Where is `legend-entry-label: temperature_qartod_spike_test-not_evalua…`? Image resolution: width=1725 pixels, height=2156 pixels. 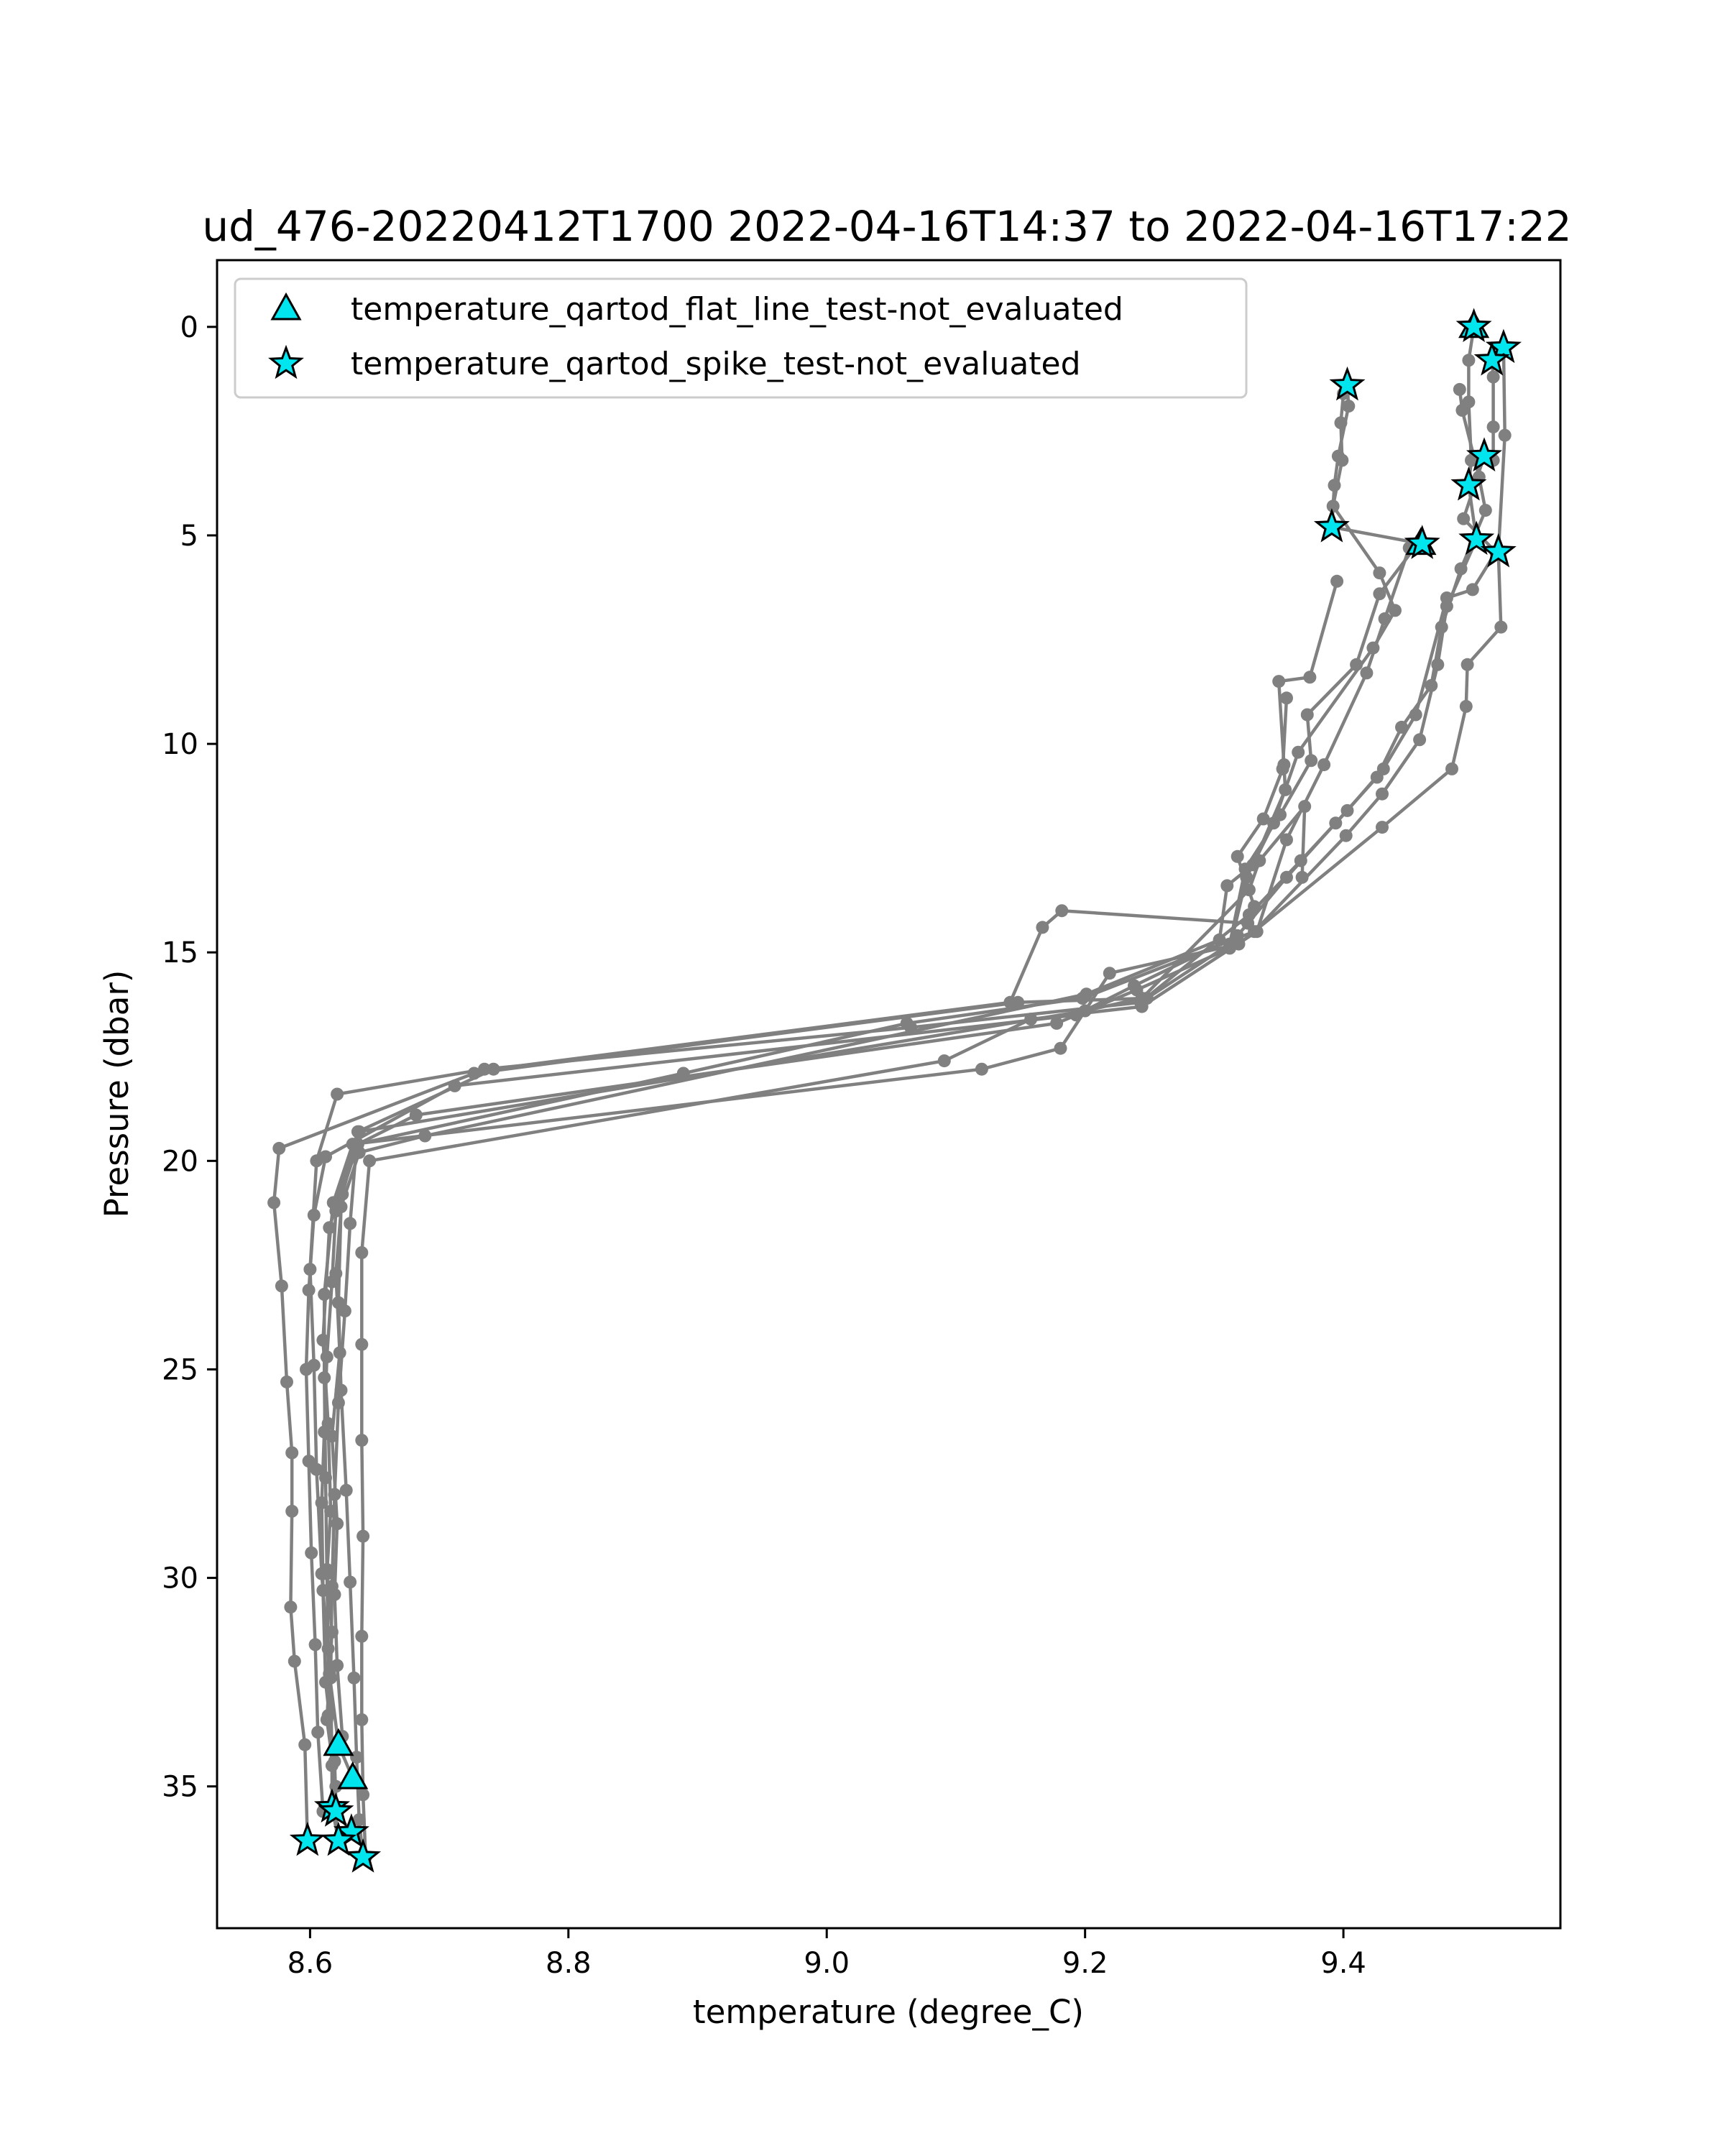 legend-entry-label: temperature_qartod_spike_test-not_evalua… is located at coordinates (716, 364).